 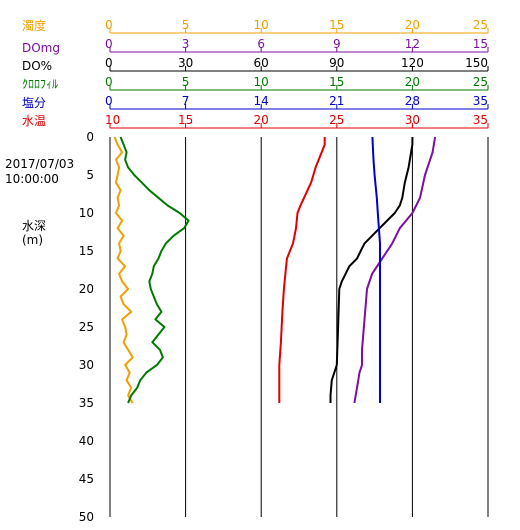 What do you see at coordinates (112, 120) in the screenshot?
I see `scale-tick-label-temp: 10` at bounding box center [112, 120].